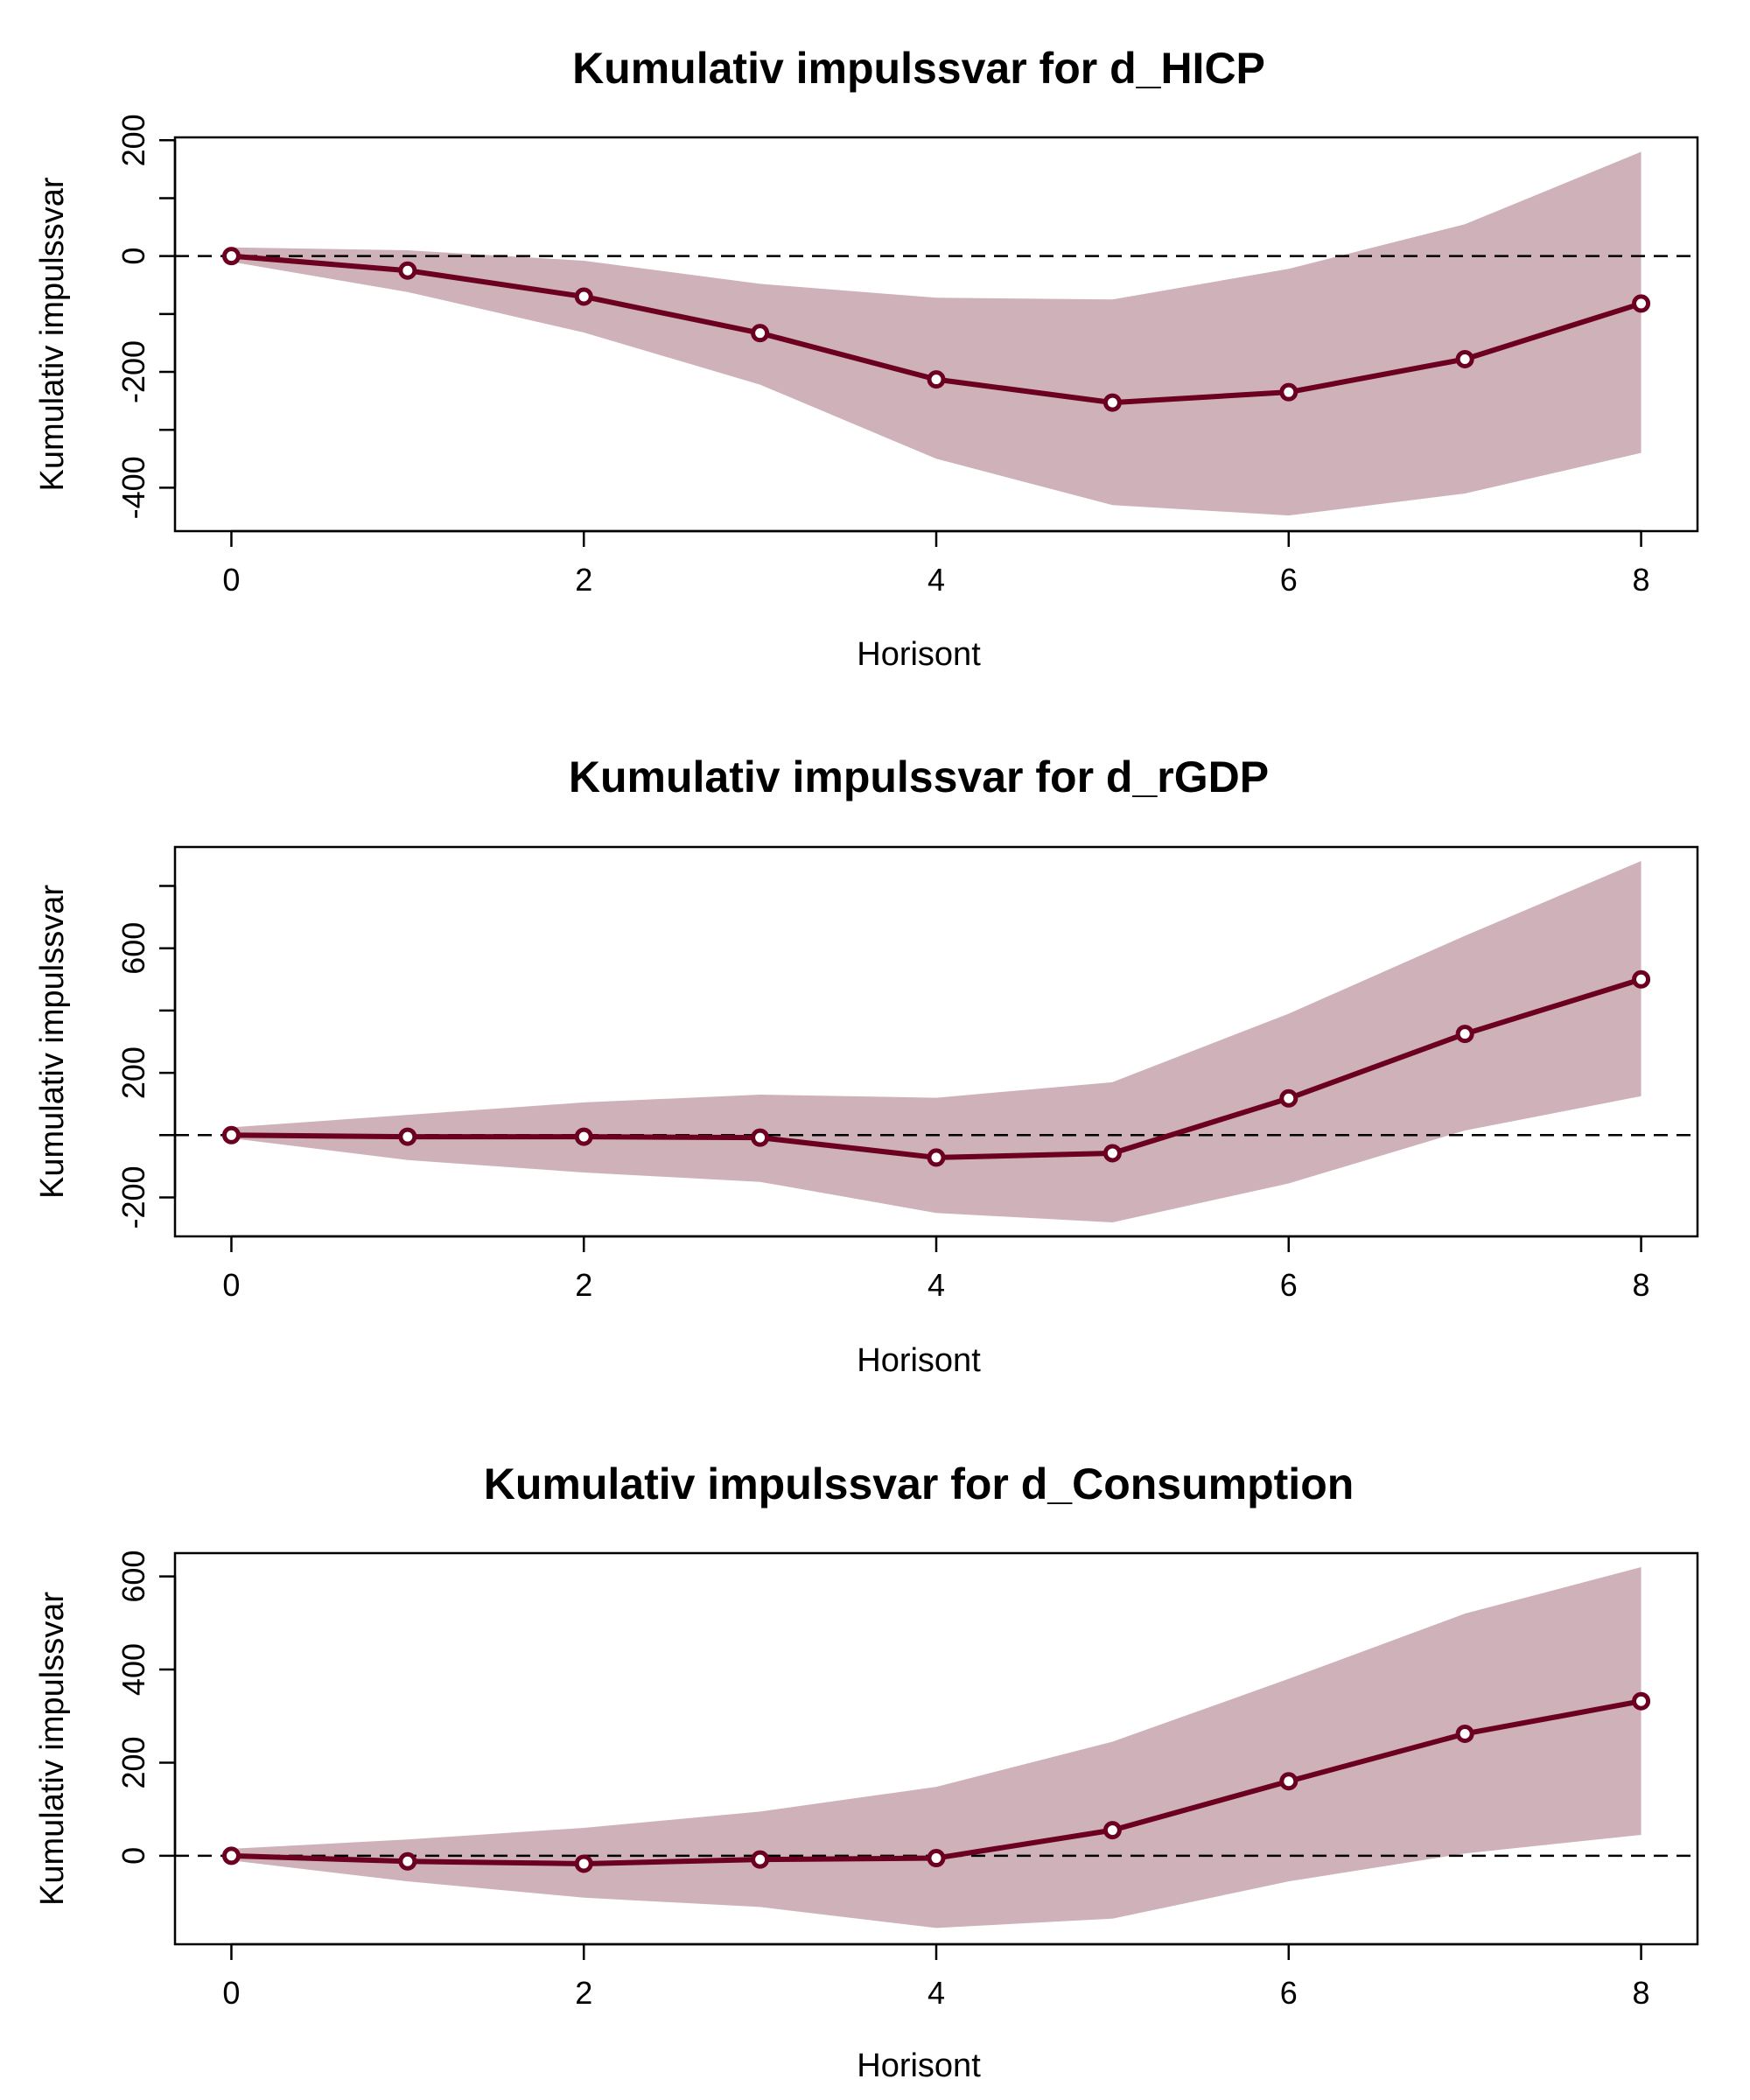  Describe the element at coordinates (919, 777) in the screenshot. I see `chart-title: Kumulativ impulssvar for d_rGDP` at that location.